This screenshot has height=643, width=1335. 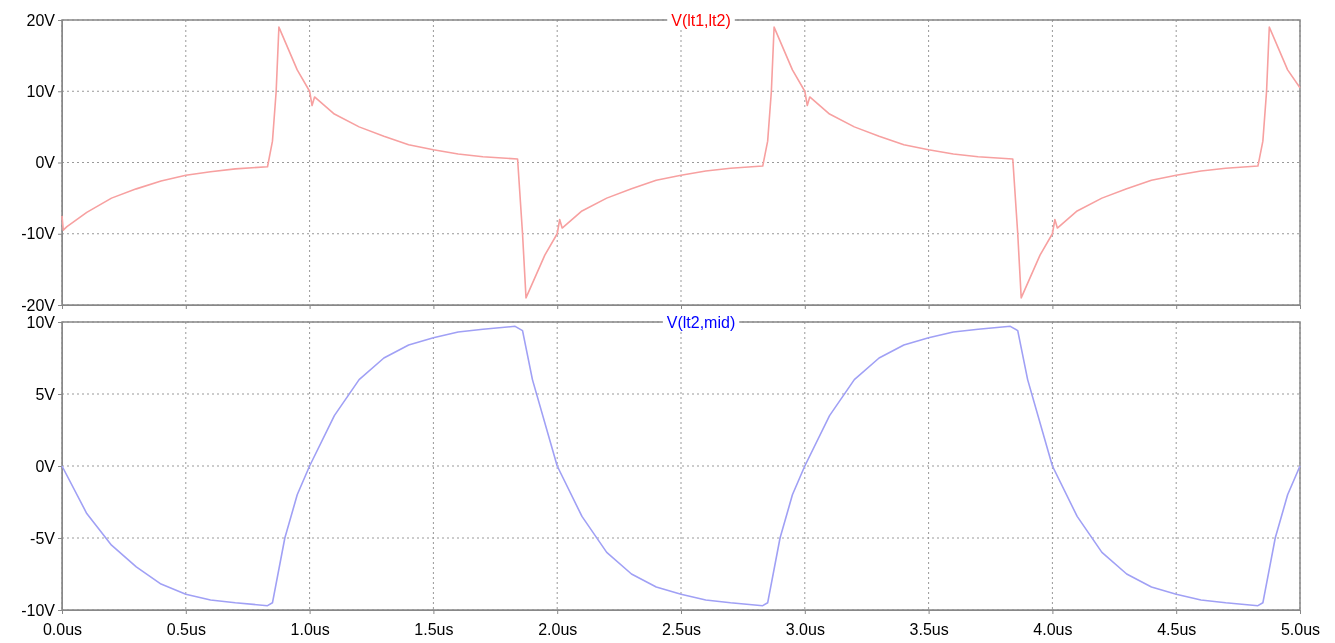 I want to click on x-tick-label: 3.0us, so click(x=805, y=629).